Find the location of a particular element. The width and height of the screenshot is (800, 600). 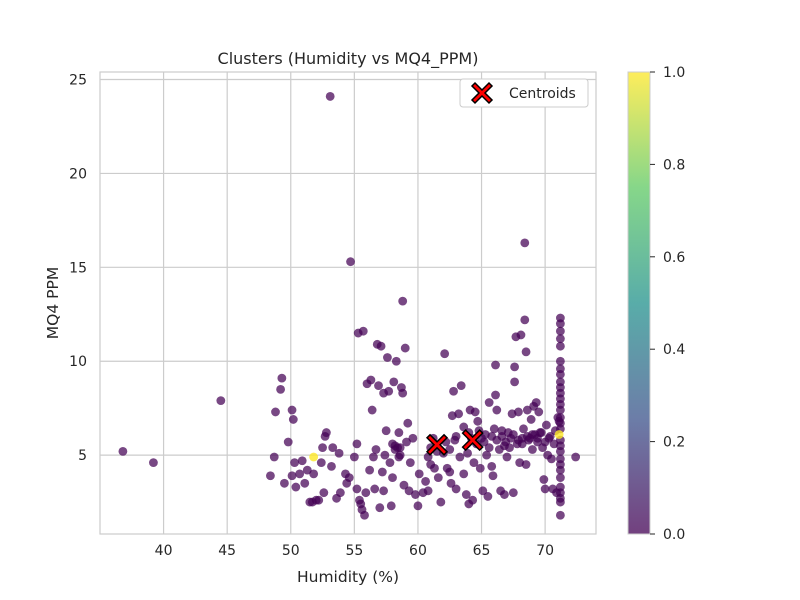

colorbar-tick-label: 0.8 is located at coordinates (674, 165).